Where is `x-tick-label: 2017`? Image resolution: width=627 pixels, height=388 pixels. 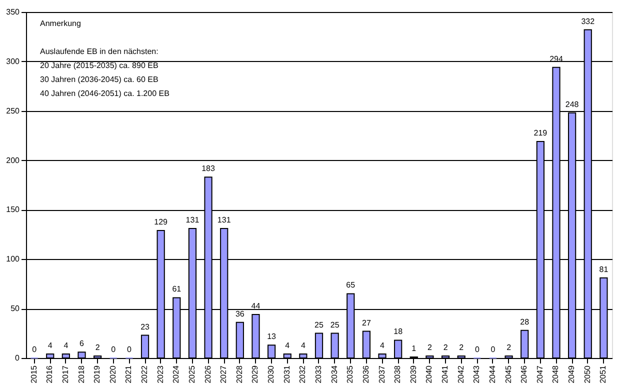
x-tick-label: 2017 is located at coordinates (65, 374).